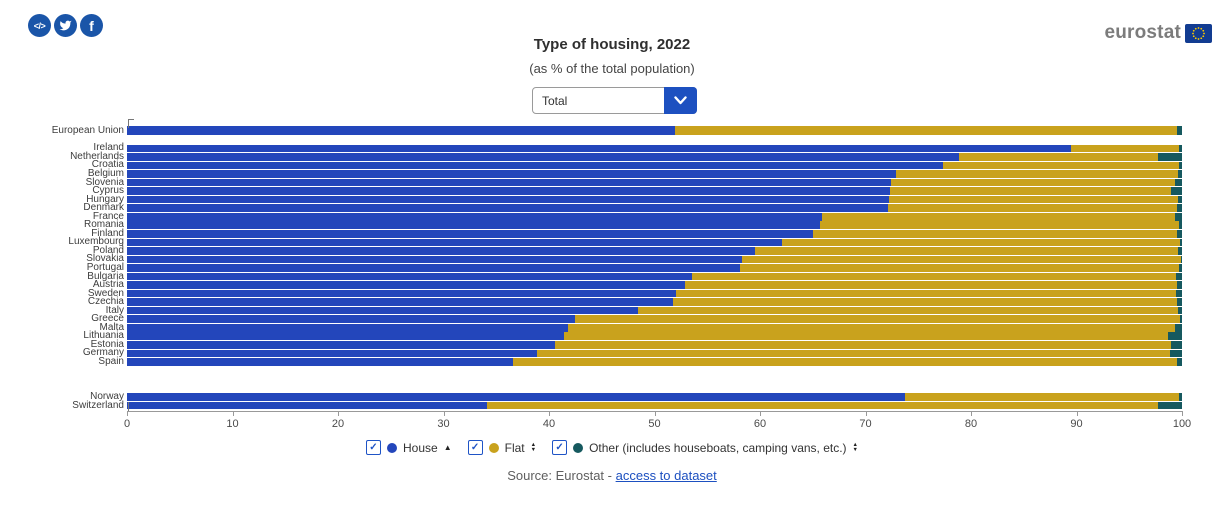  I want to click on legend-item-house: ✓ House ▲, so click(409, 447).